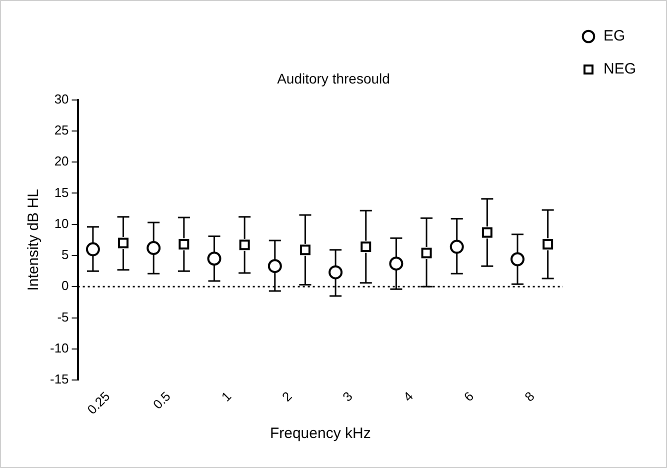  I want to click on y-tick-label: 10, so click(61, 223).